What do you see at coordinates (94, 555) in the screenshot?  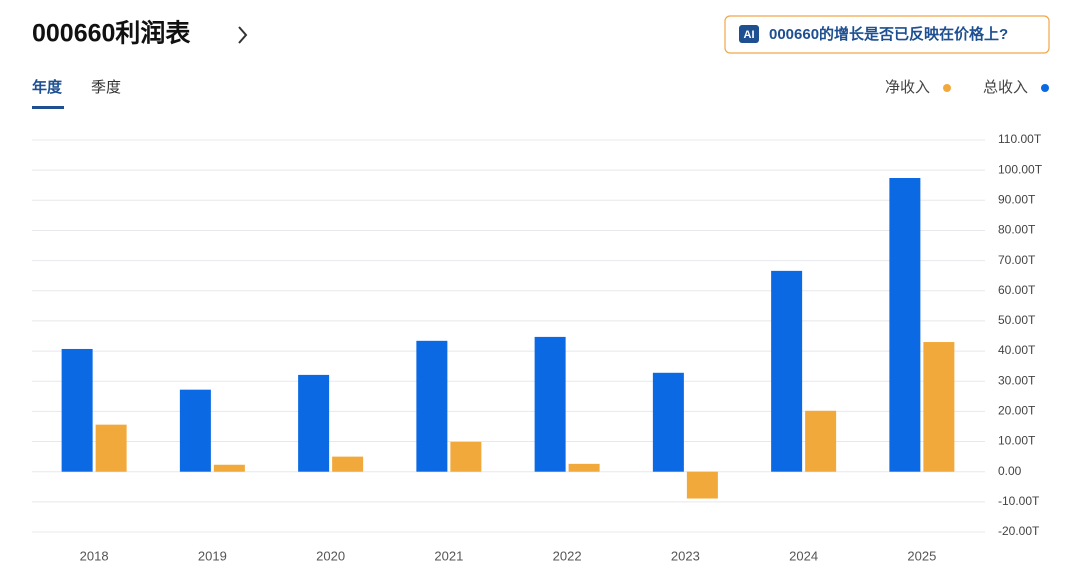 I see `x-tick-label: 2018` at bounding box center [94, 555].